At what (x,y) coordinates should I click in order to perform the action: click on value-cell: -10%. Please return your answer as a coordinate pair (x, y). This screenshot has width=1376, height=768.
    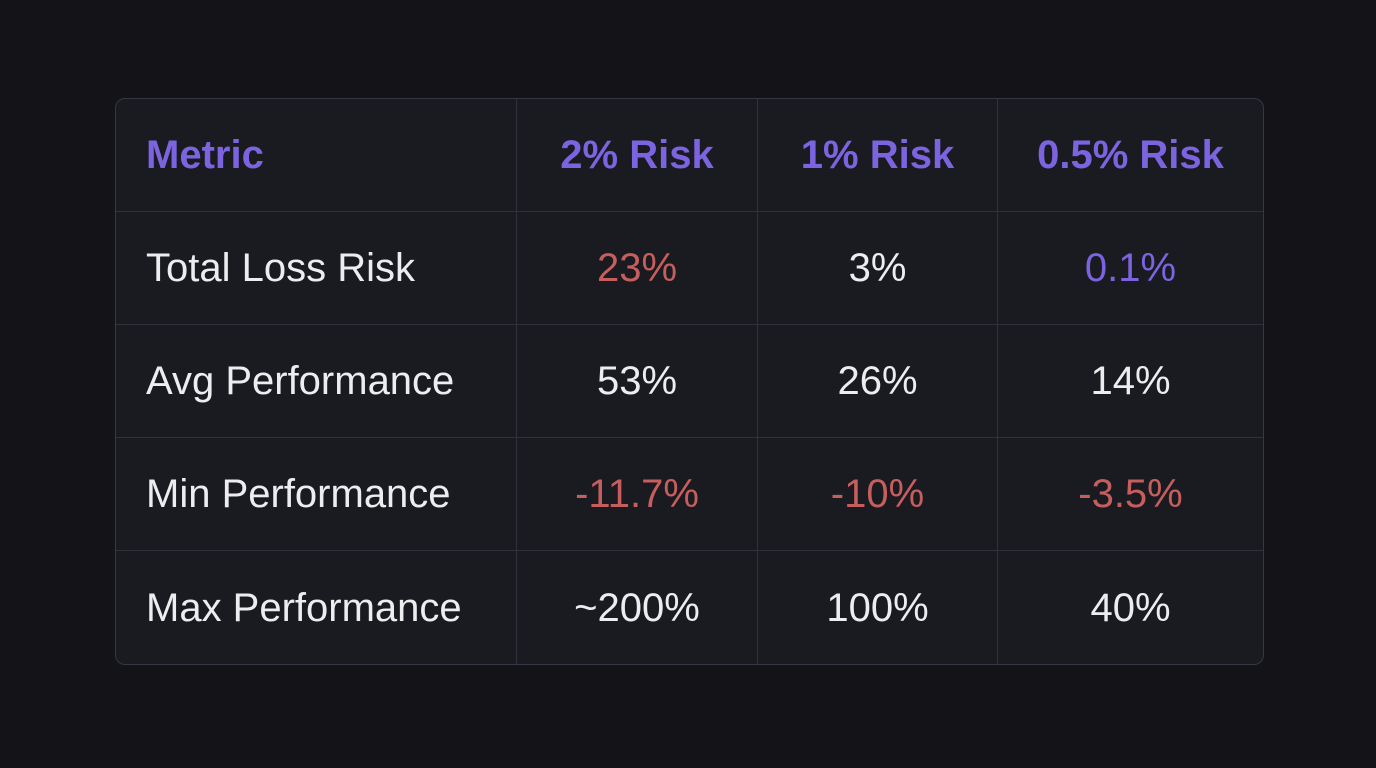
    Looking at the image, I should click on (878, 494).